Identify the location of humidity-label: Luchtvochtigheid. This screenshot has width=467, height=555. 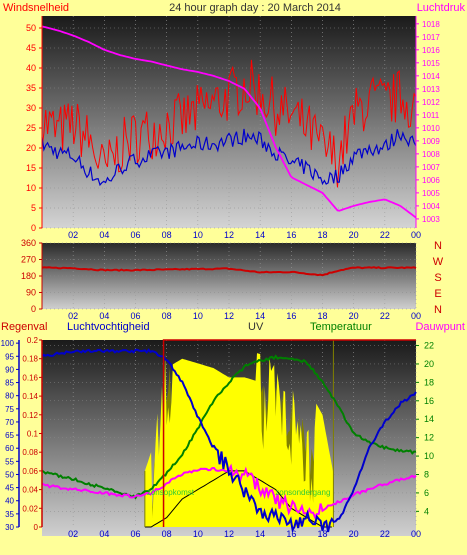
(108, 327).